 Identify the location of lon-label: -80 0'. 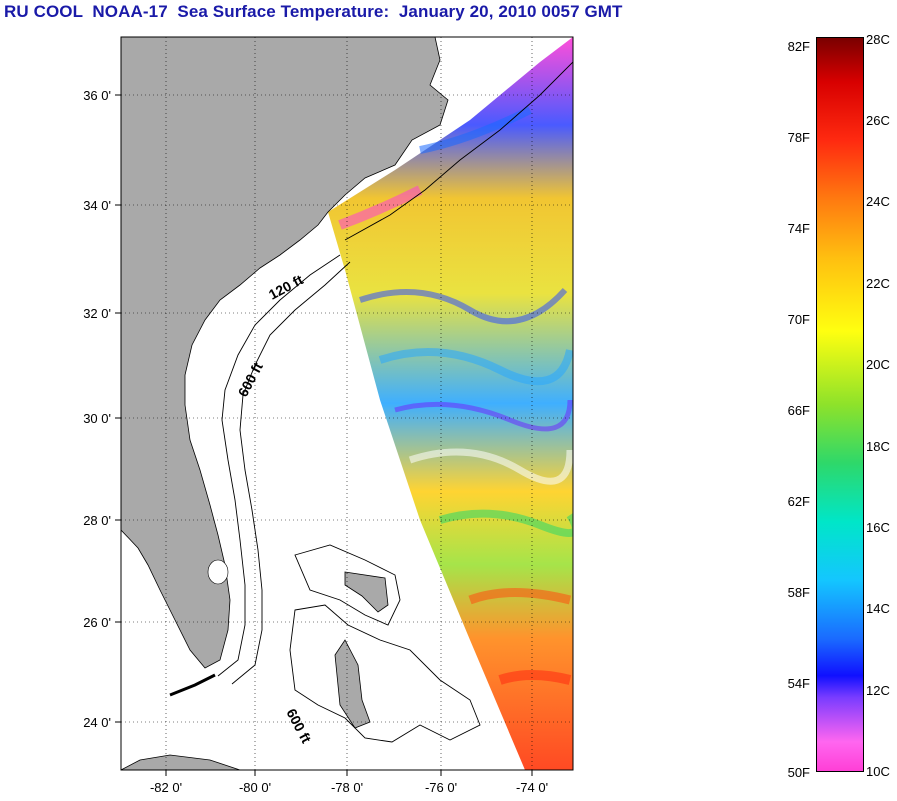
(255, 787).